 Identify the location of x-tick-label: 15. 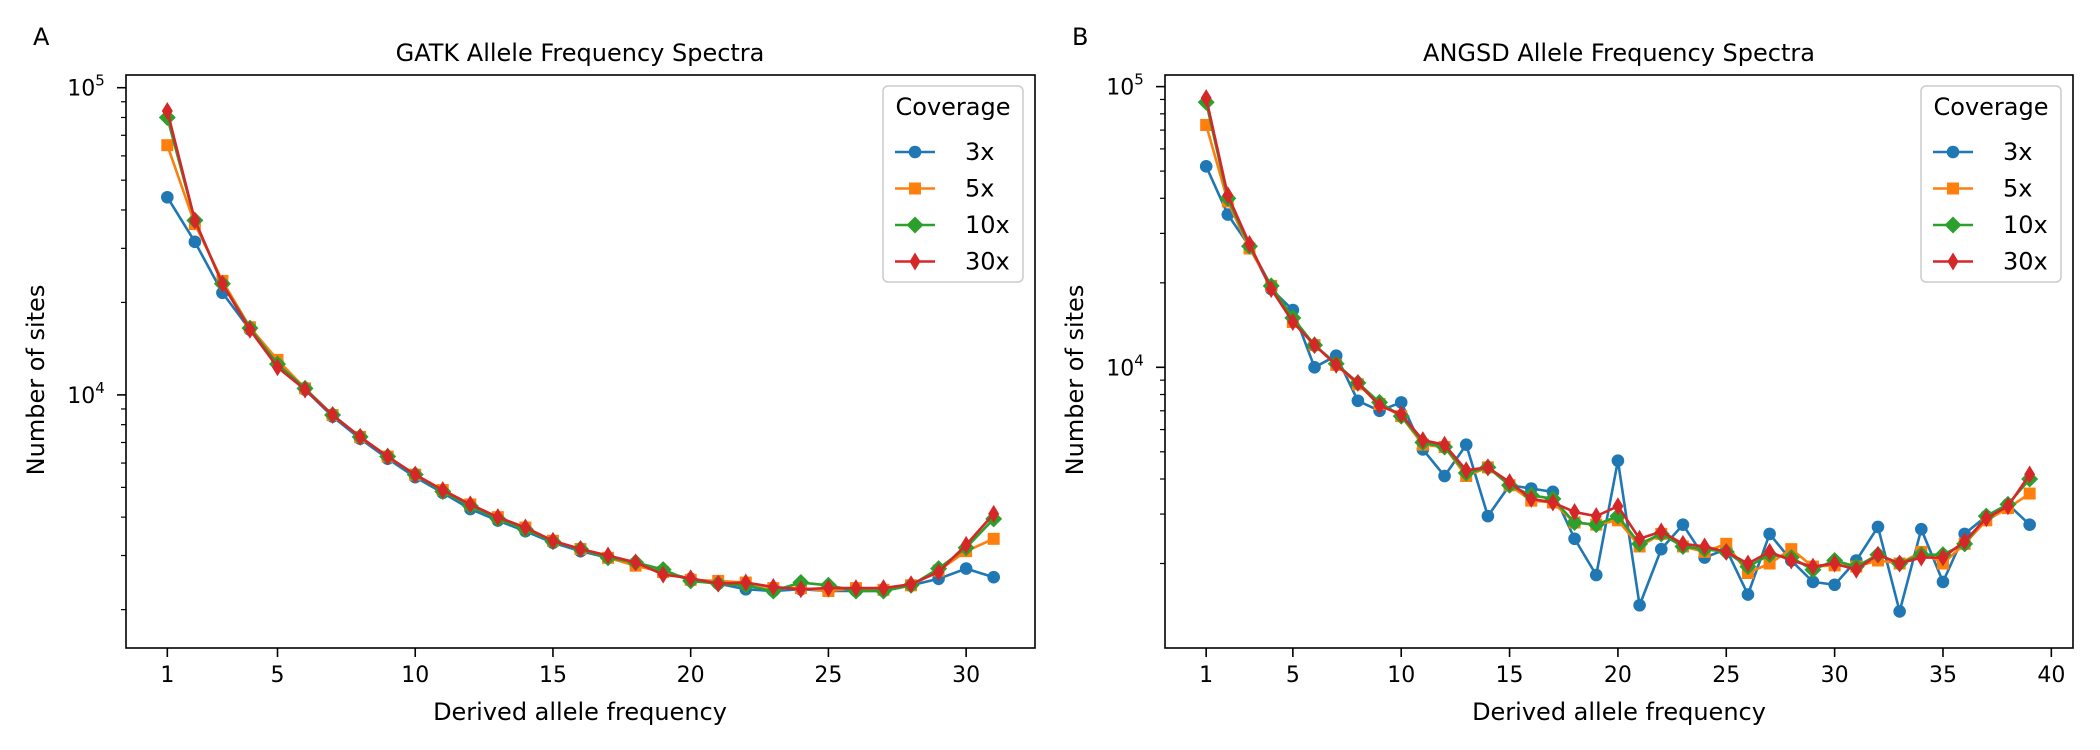
(553, 675).